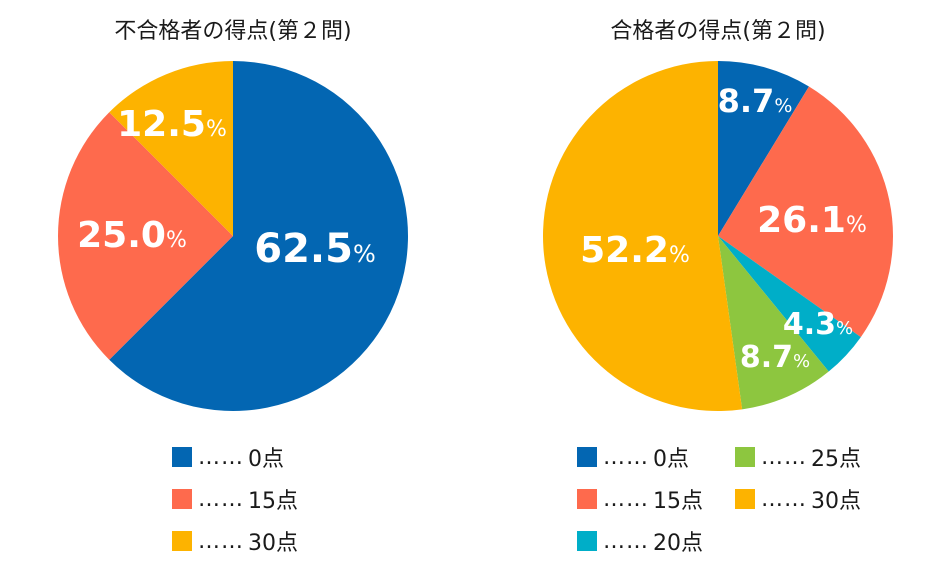  Describe the element at coordinates (232, 31) in the screenshot. I see `chart-title-failed: 不合格者の得点(第２問)` at that location.